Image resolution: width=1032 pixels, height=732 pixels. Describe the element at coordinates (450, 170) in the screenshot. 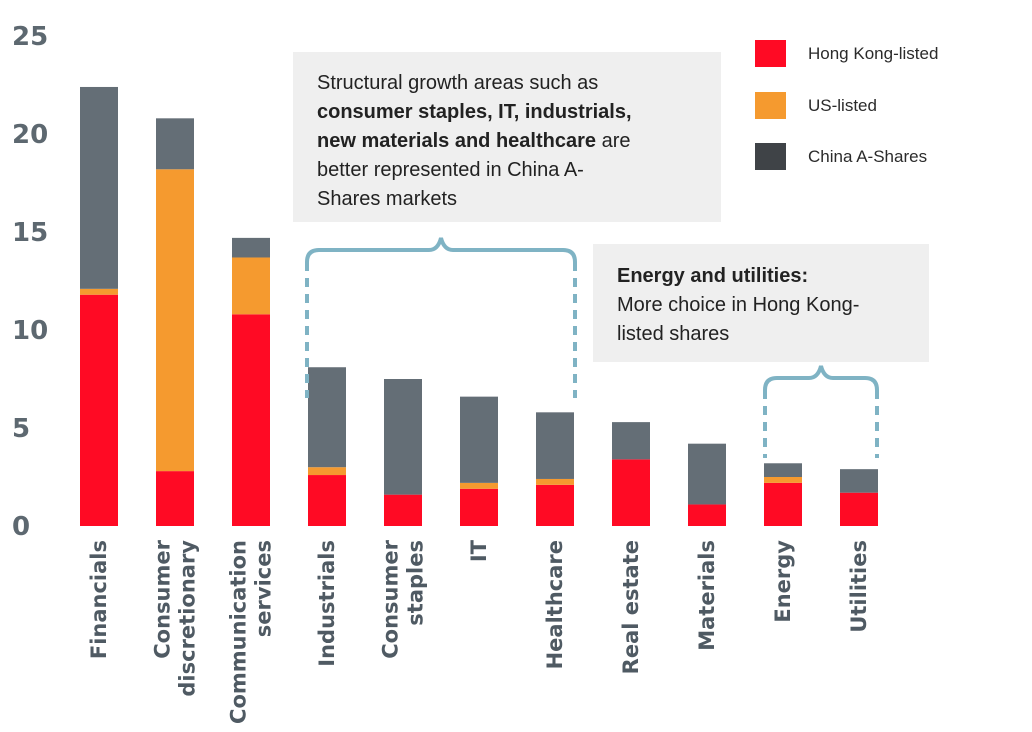

I see `callout-line: better represented in China A-` at that location.